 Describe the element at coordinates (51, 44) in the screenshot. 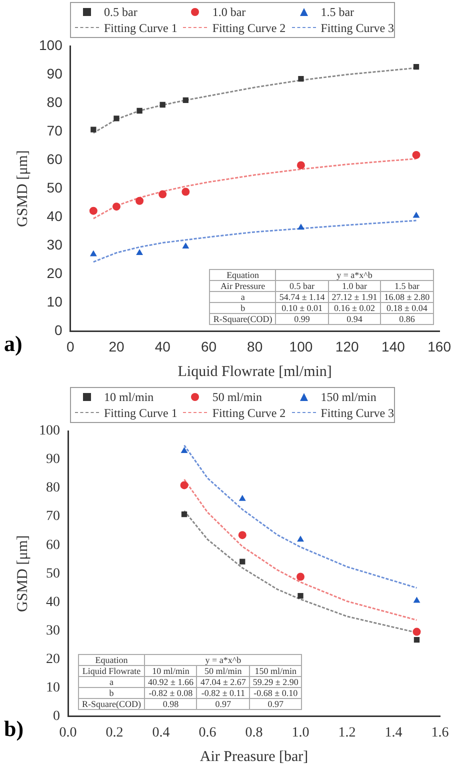

I see `y-tick-label: 100` at that location.